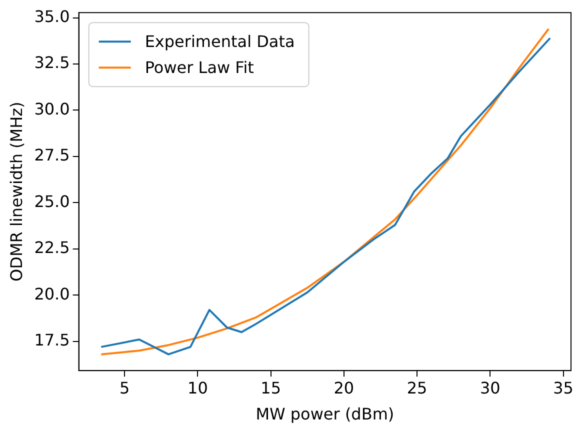 The width and height of the screenshot is (579, 431). Describe the element at coordinates (52, 248) in the screenshot. I see `y-tick-label: 22.5` at that location.